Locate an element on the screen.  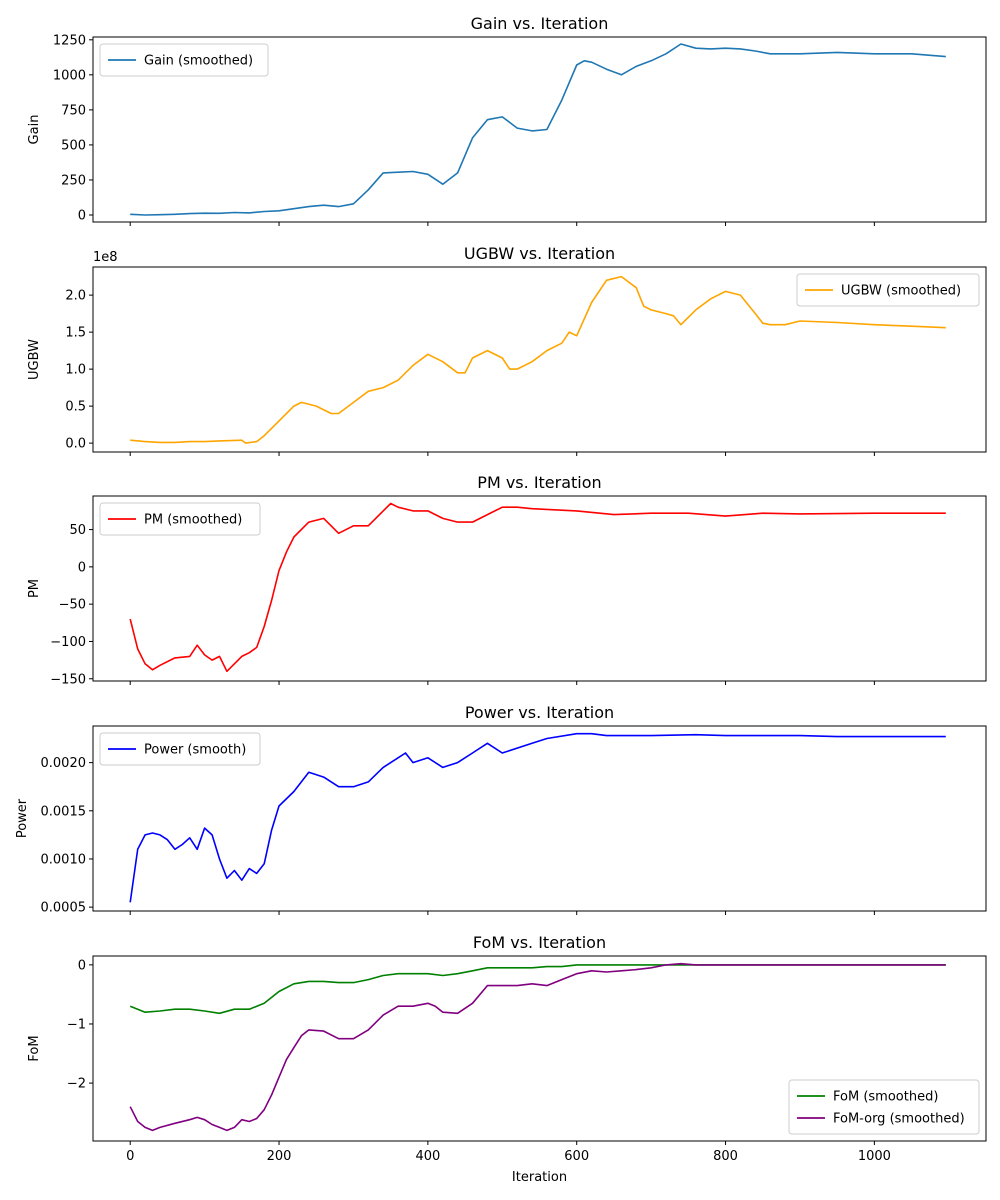
y-axis-exponent: 1e8 is located at coordinates (105, 257).